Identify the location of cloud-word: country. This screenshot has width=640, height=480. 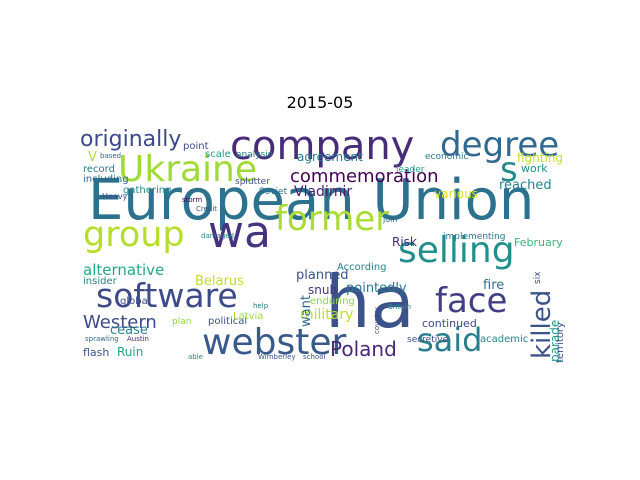
(377, 320).